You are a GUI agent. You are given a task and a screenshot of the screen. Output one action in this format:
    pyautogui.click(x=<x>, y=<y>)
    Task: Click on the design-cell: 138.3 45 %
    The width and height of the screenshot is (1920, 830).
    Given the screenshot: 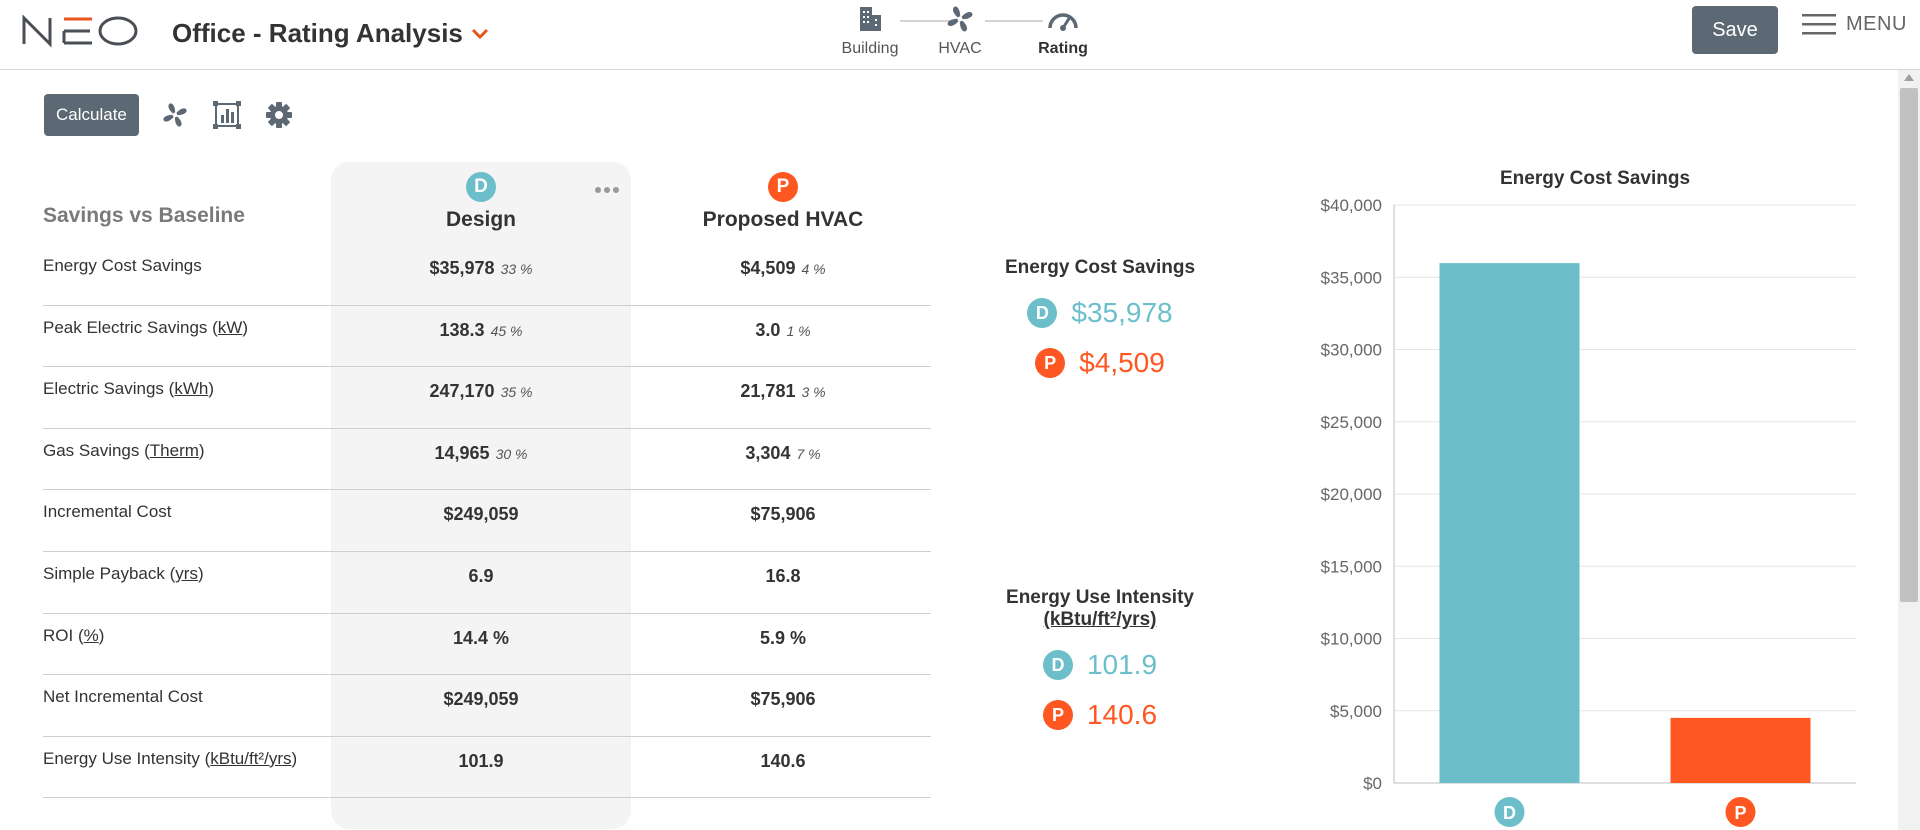 What is the action you would take?
    pyautogui.click(x=481, y=330)
    